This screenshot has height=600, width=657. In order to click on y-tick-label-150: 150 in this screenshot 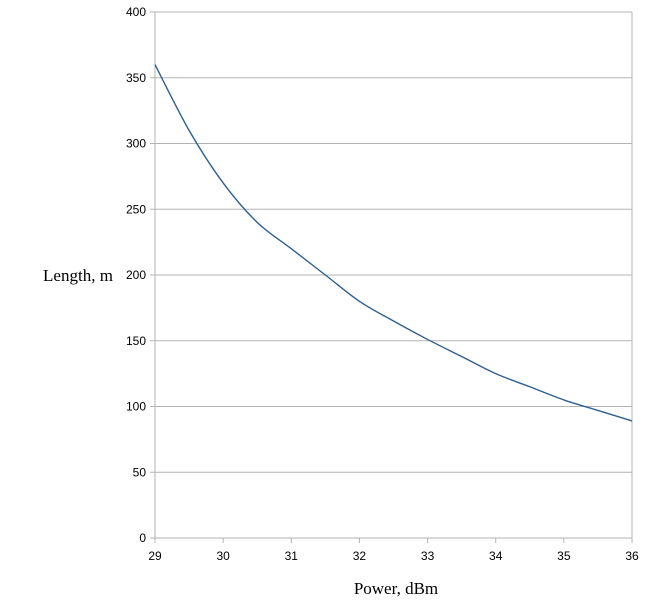, I will do `click(136, 341)`.